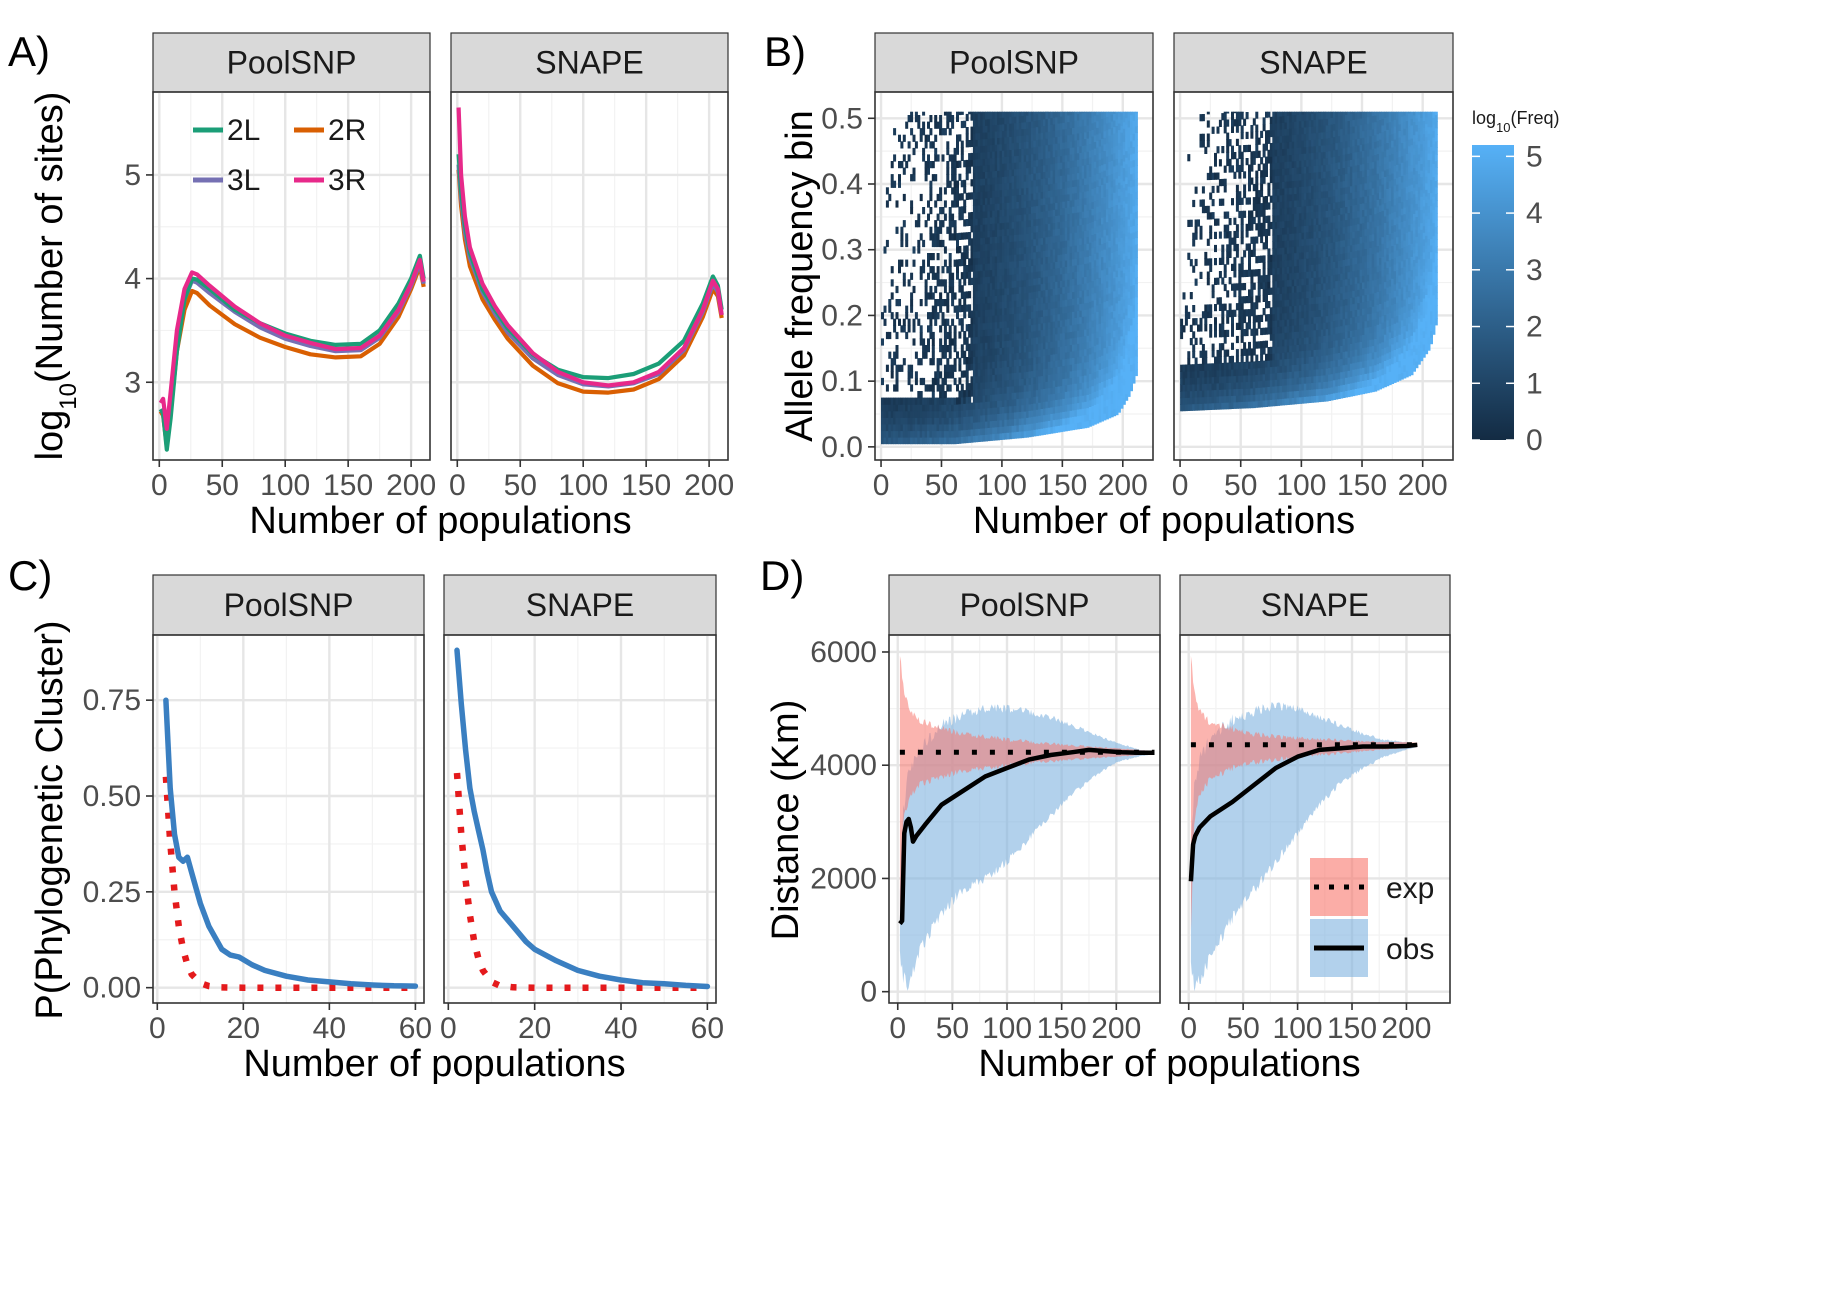  Describe the element at coordinates (1180, 485) in the screenshot. I see `x-tick-label: 0` at that location.